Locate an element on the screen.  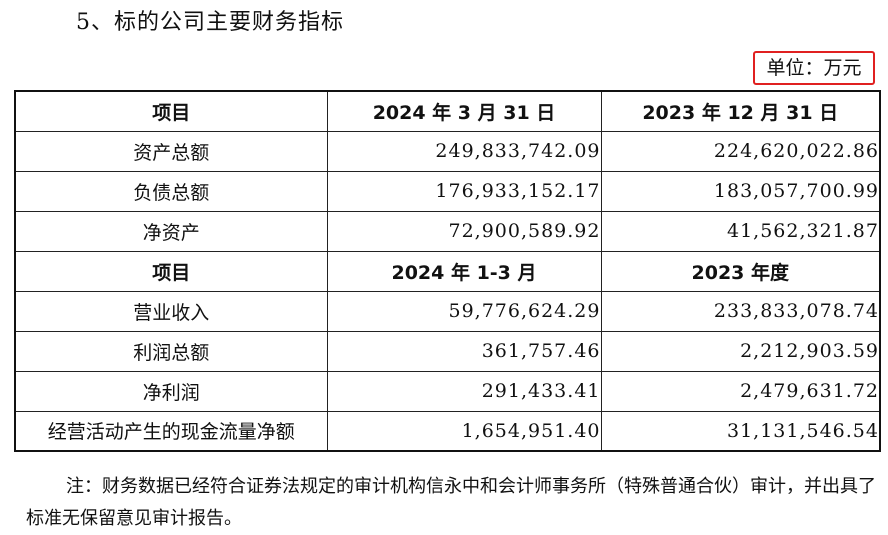
cell-value: 31,131,546.54 is located at coordinates (740, 431).